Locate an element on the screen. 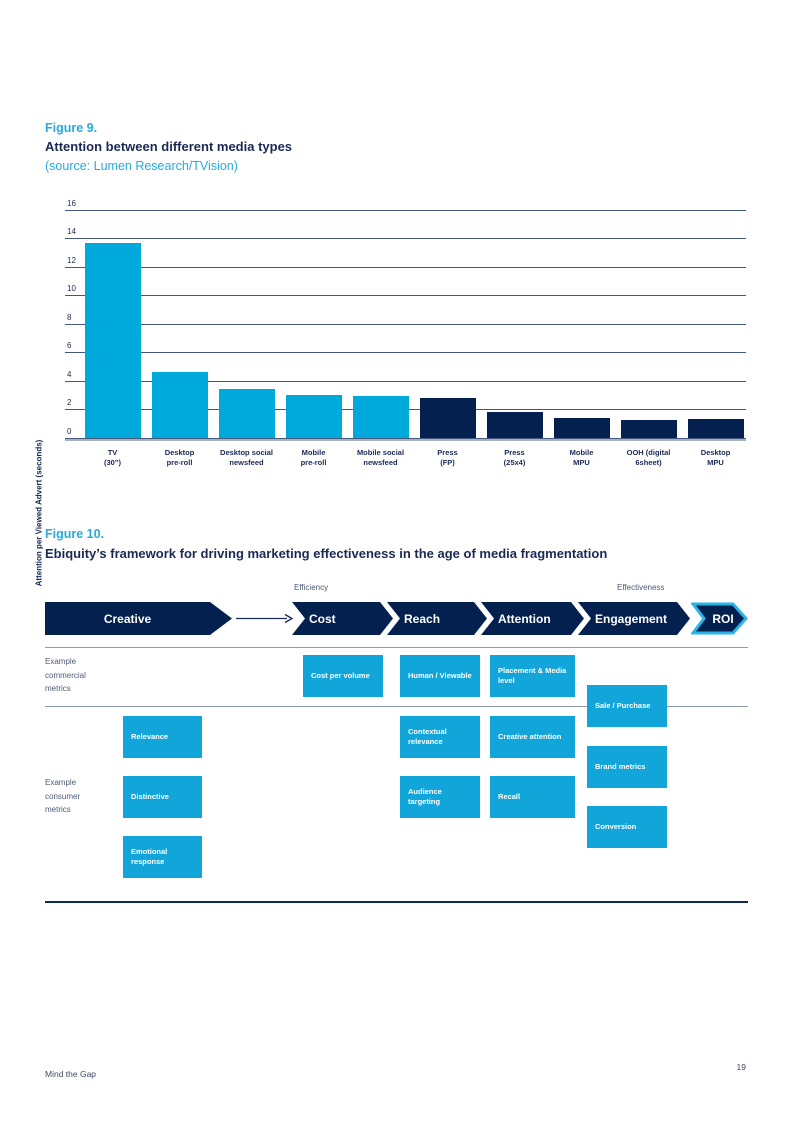 The width and height of the screenshot is (793, 1121). page-number: 19 is located at coordinates (741, 1067).